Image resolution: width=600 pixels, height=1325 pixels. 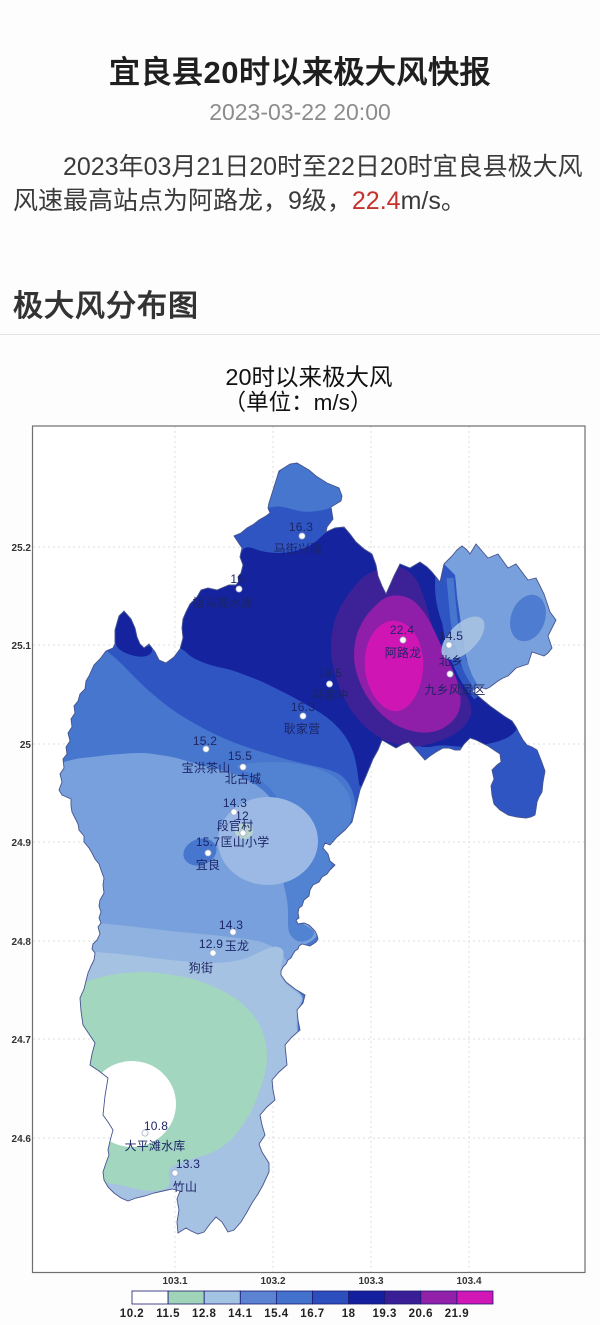 What do you see at coordinates (22, 1040) in the screenshot?
I see `svg-text: 24.7` at bounding box center [22, 1040].